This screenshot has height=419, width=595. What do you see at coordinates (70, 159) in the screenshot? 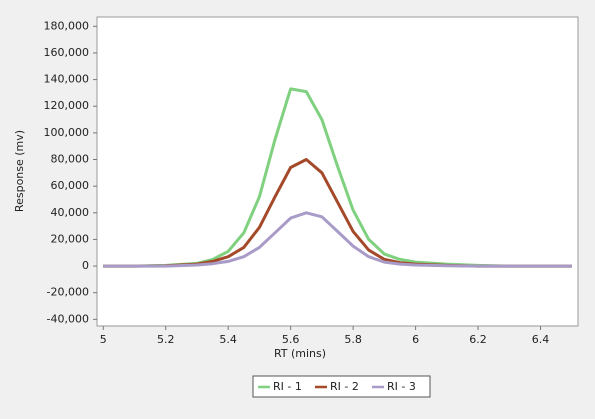
I see `y-tick-label: 80,000` at bounding box center [70, 159].